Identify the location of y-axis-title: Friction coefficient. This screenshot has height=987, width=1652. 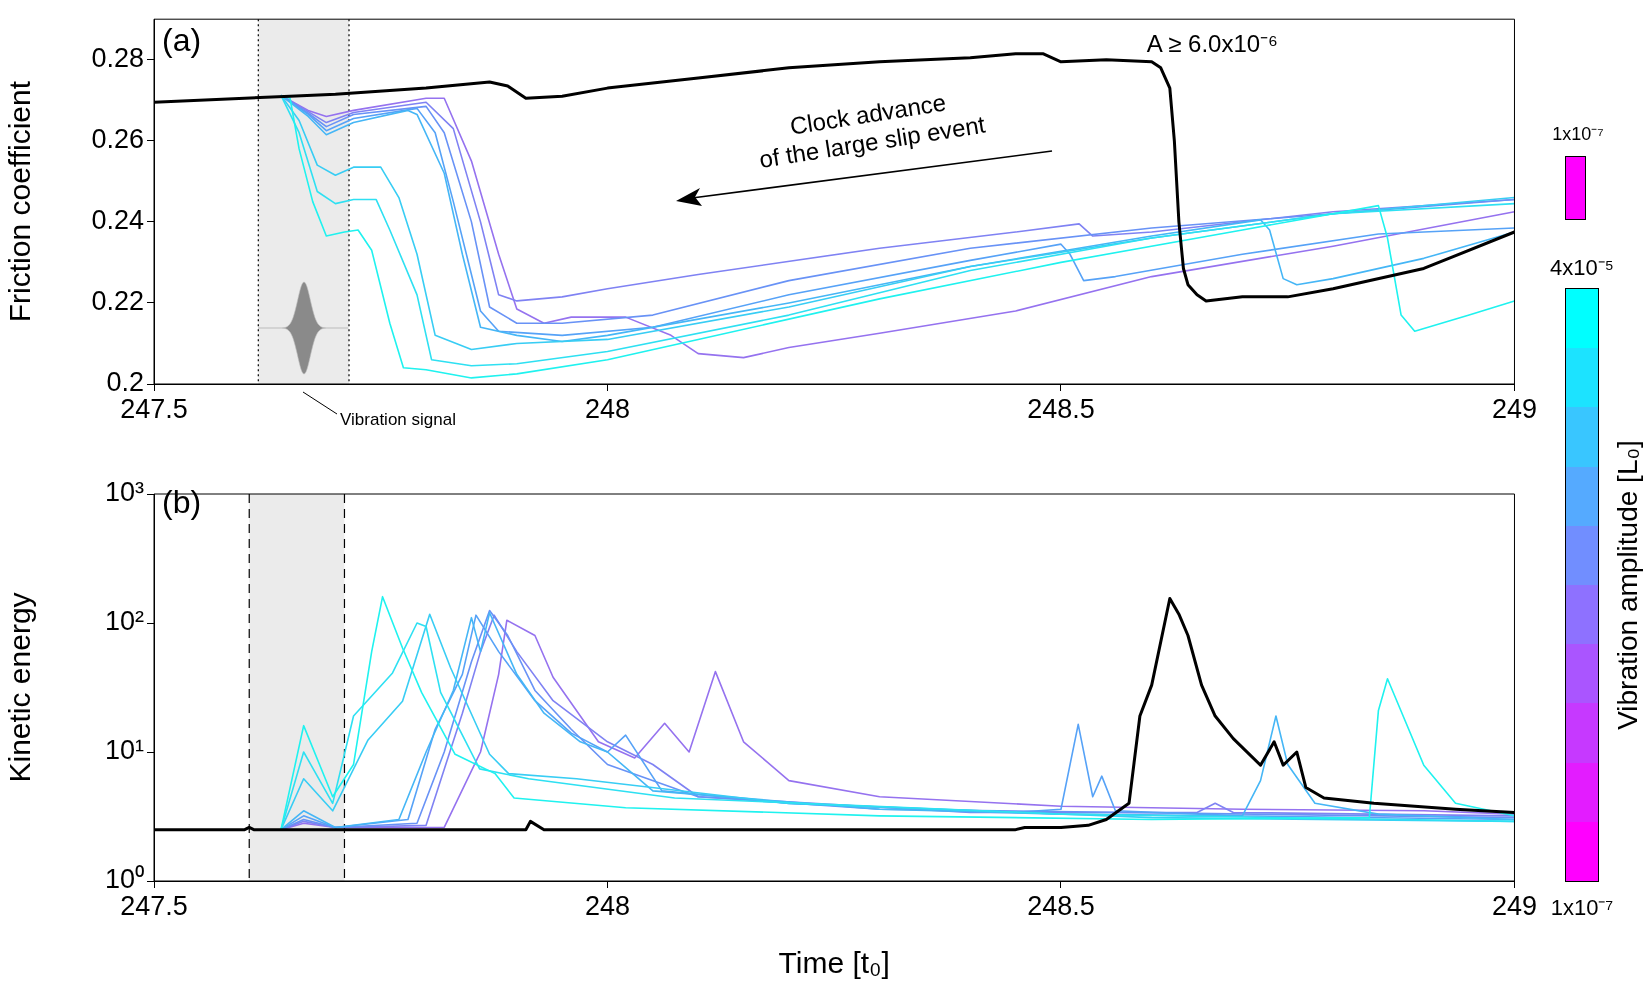
(20, 201).